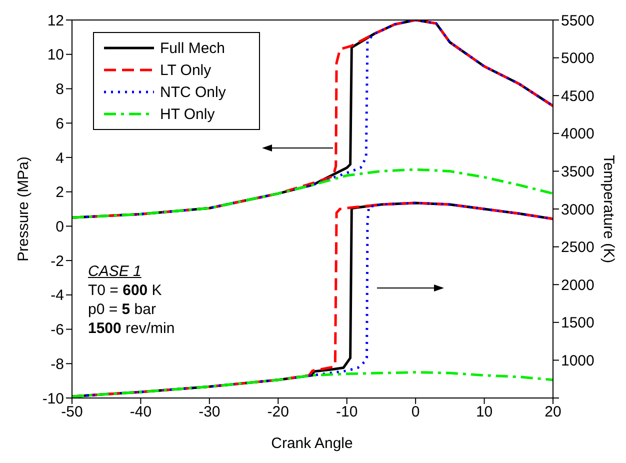 The width and height of the screenshot is (626, 463). Describe the element at coordinates (577, 285) in the screenshot. I see `y2-tick-label: 2000` at that location.